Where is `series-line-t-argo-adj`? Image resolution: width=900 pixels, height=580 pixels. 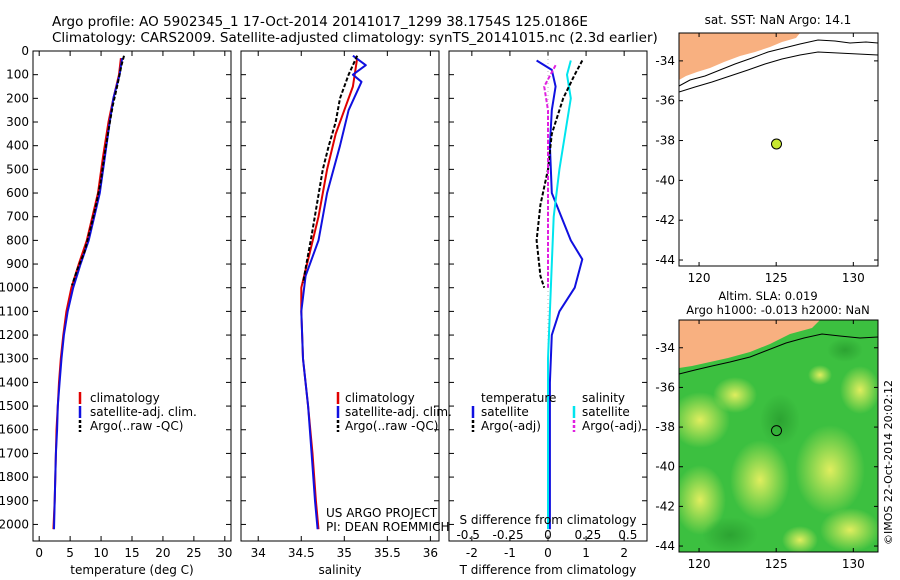 series-line-t-argo-adj is located at coordinates (559, 174).